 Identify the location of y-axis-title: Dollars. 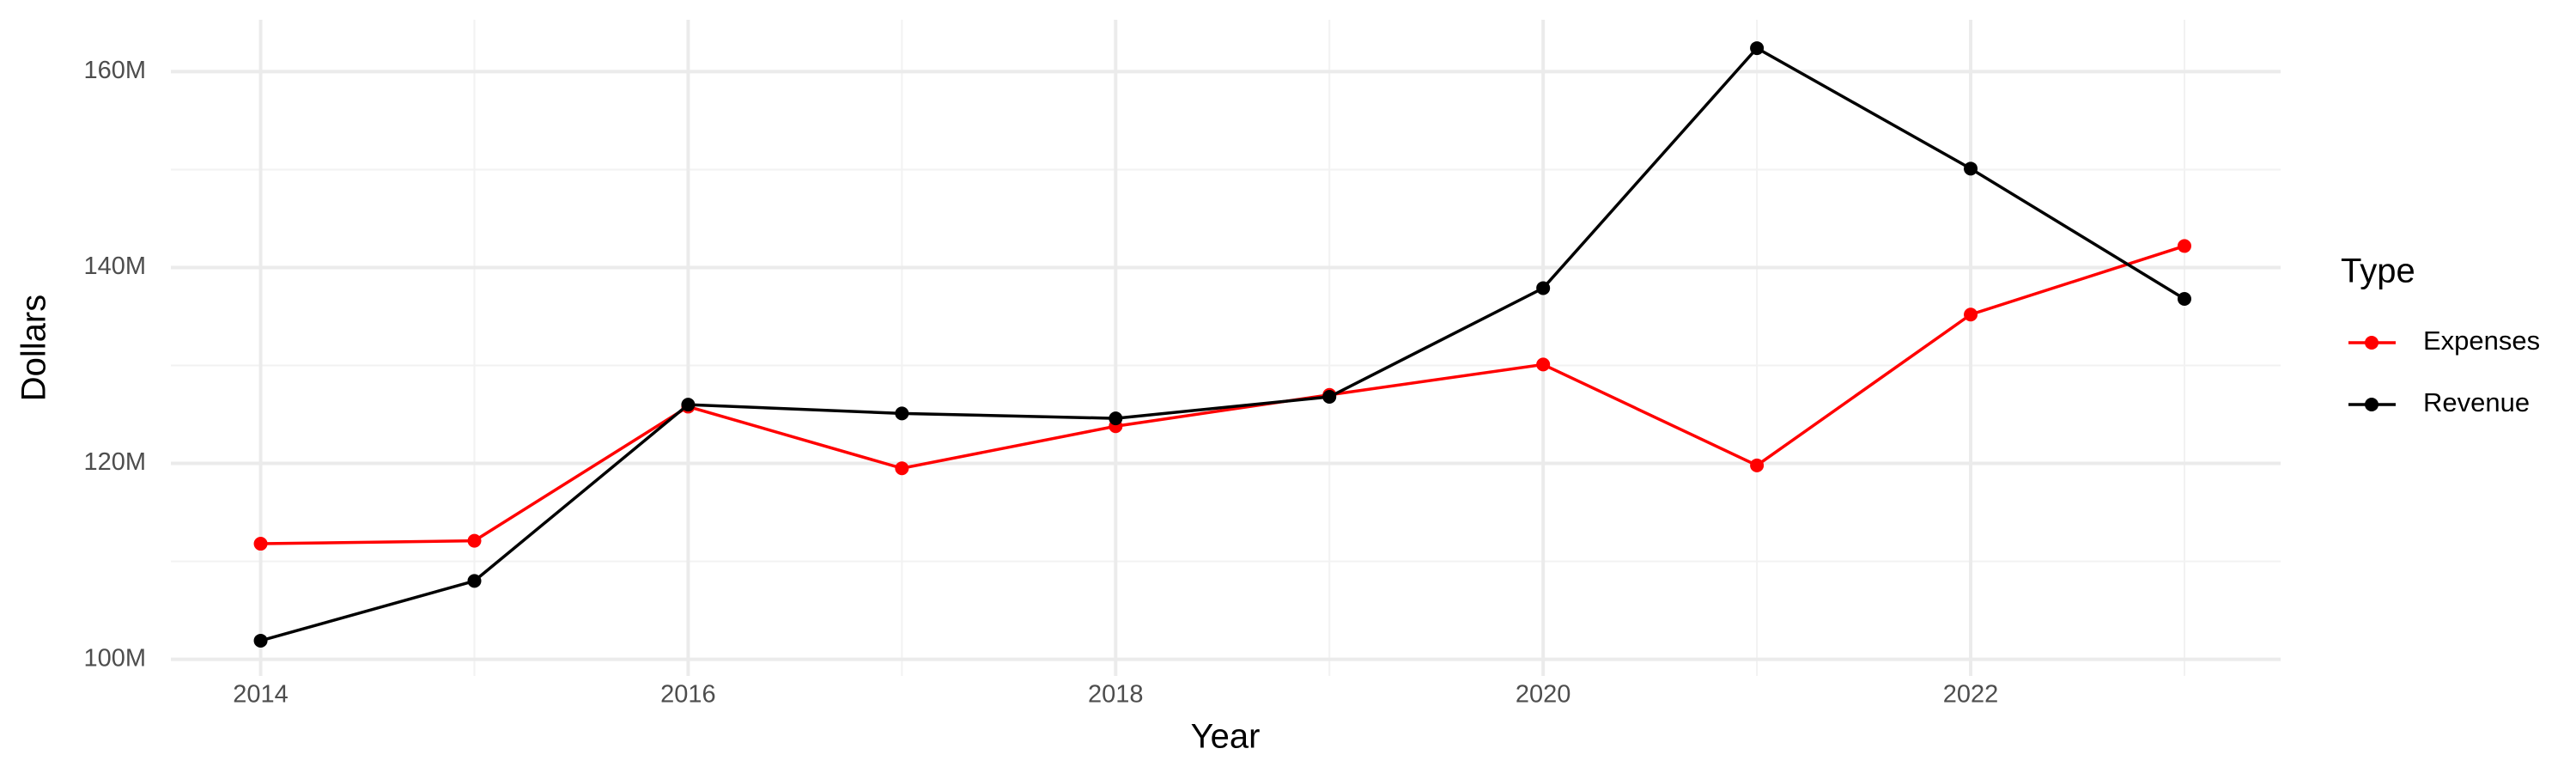
(34, 348).